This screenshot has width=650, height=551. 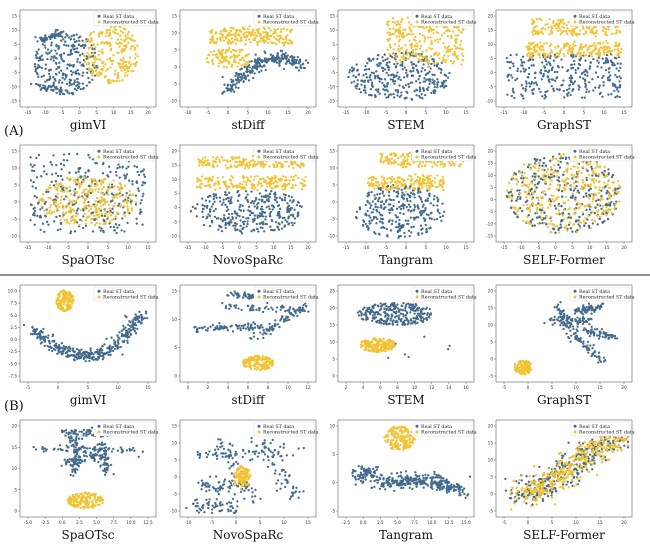 I want to click on x-tick-label: 15, so click(x=148, y=247).